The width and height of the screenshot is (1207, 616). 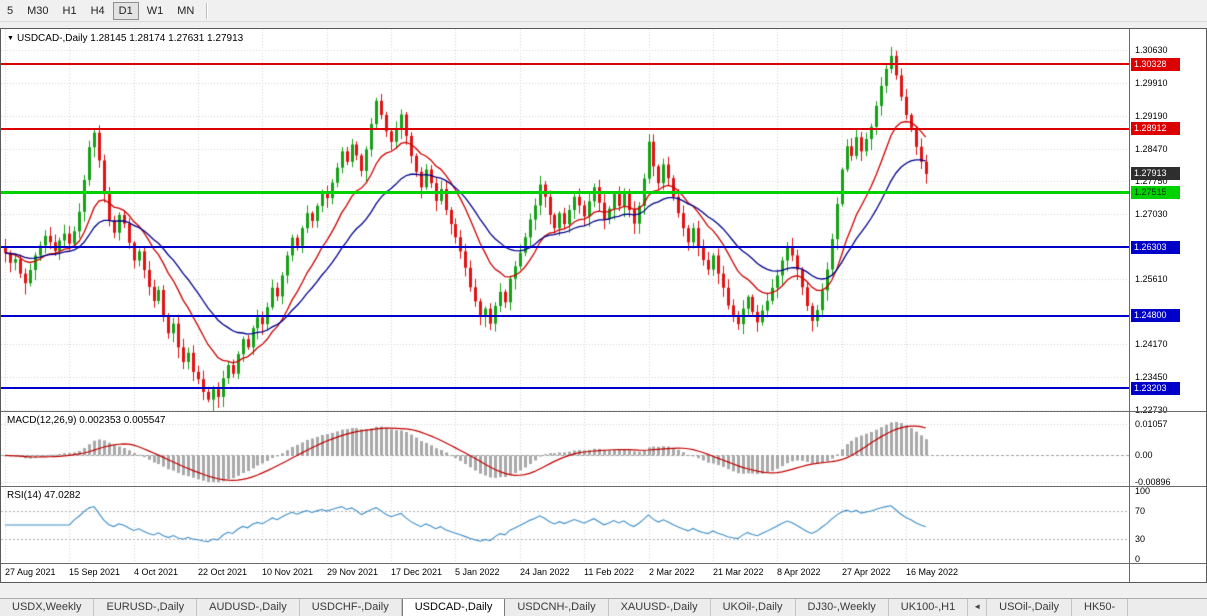 I want to click on symbol-dropdown-icon: ▼, so click(x=10, y=38).